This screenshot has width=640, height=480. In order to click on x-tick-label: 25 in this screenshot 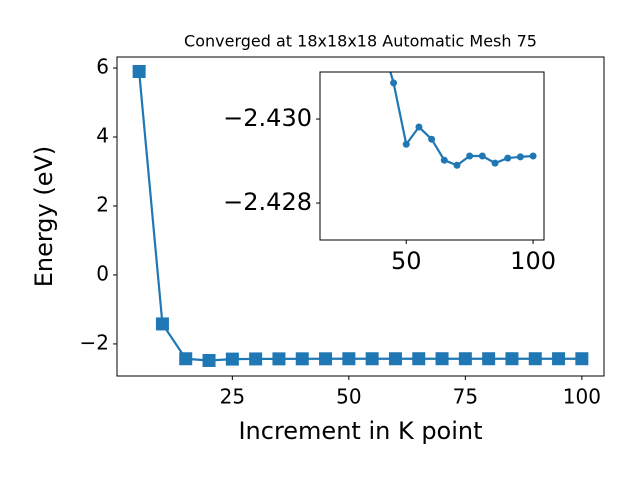, I will do `click(232, 397)`.